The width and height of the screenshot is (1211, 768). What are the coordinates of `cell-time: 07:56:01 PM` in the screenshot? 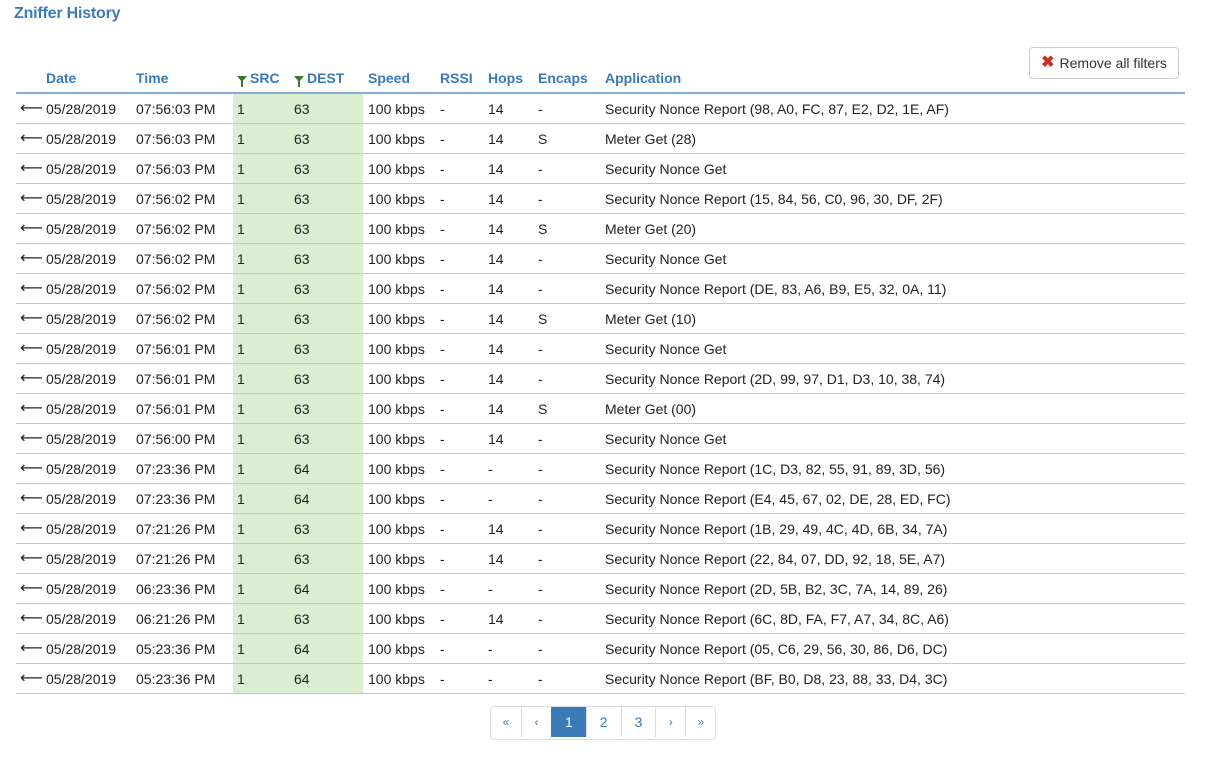 It's located at (184, 408).